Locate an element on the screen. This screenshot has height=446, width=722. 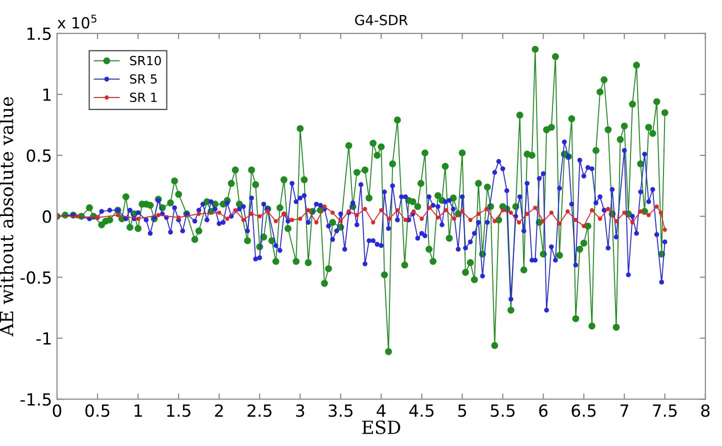
x-tick-label: 0 is located at coordinates (57, 410).